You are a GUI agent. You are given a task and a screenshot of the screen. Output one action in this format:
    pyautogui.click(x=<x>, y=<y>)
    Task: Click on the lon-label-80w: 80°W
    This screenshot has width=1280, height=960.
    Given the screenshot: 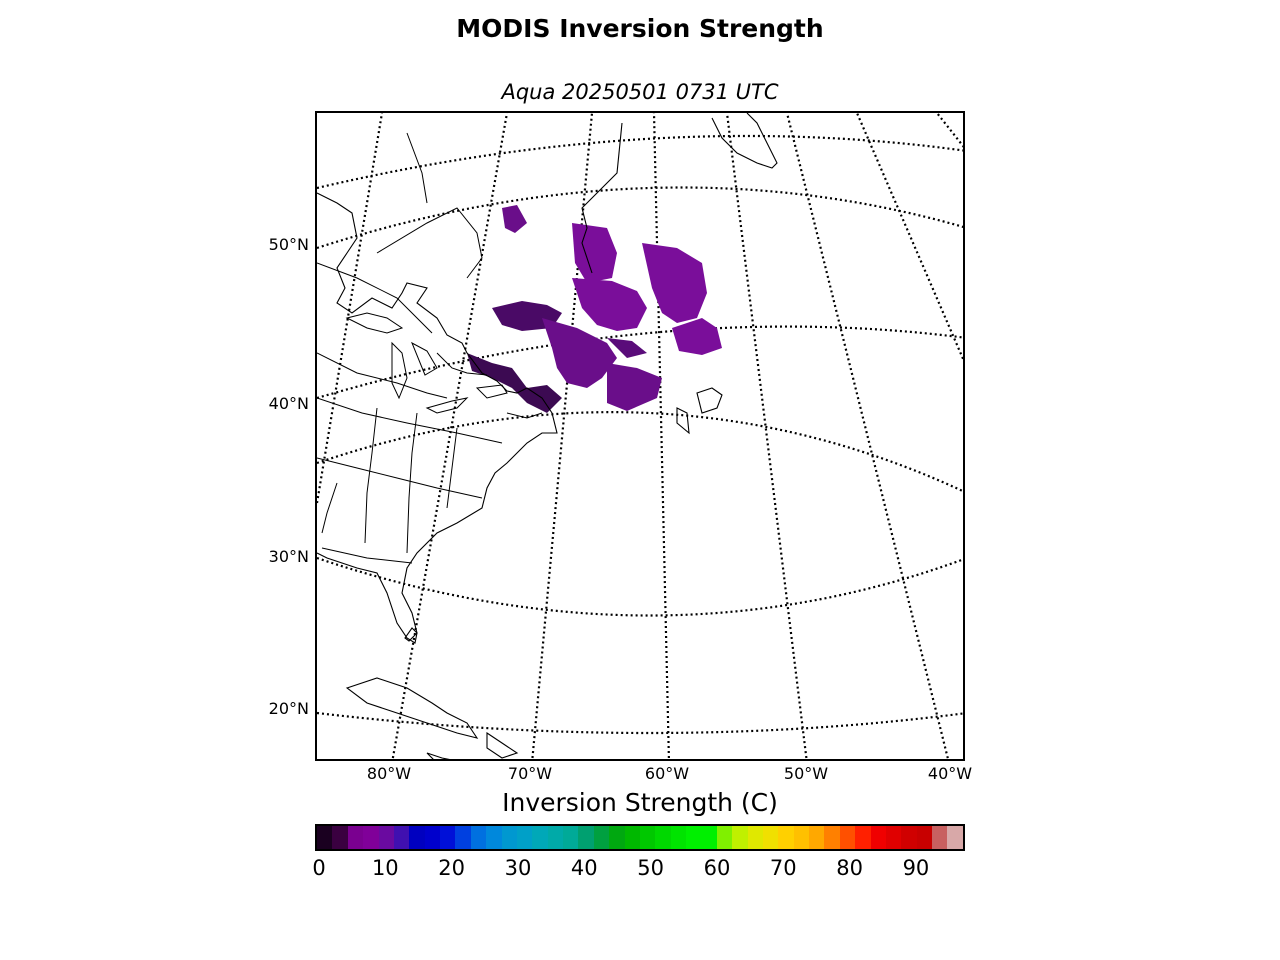 What is the action you would take?
    pyautogui.click(x=389, y=773)
    